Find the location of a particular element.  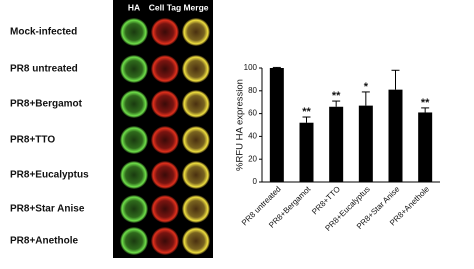

column-header: Cell Tag is located at coordinates (165, 7).